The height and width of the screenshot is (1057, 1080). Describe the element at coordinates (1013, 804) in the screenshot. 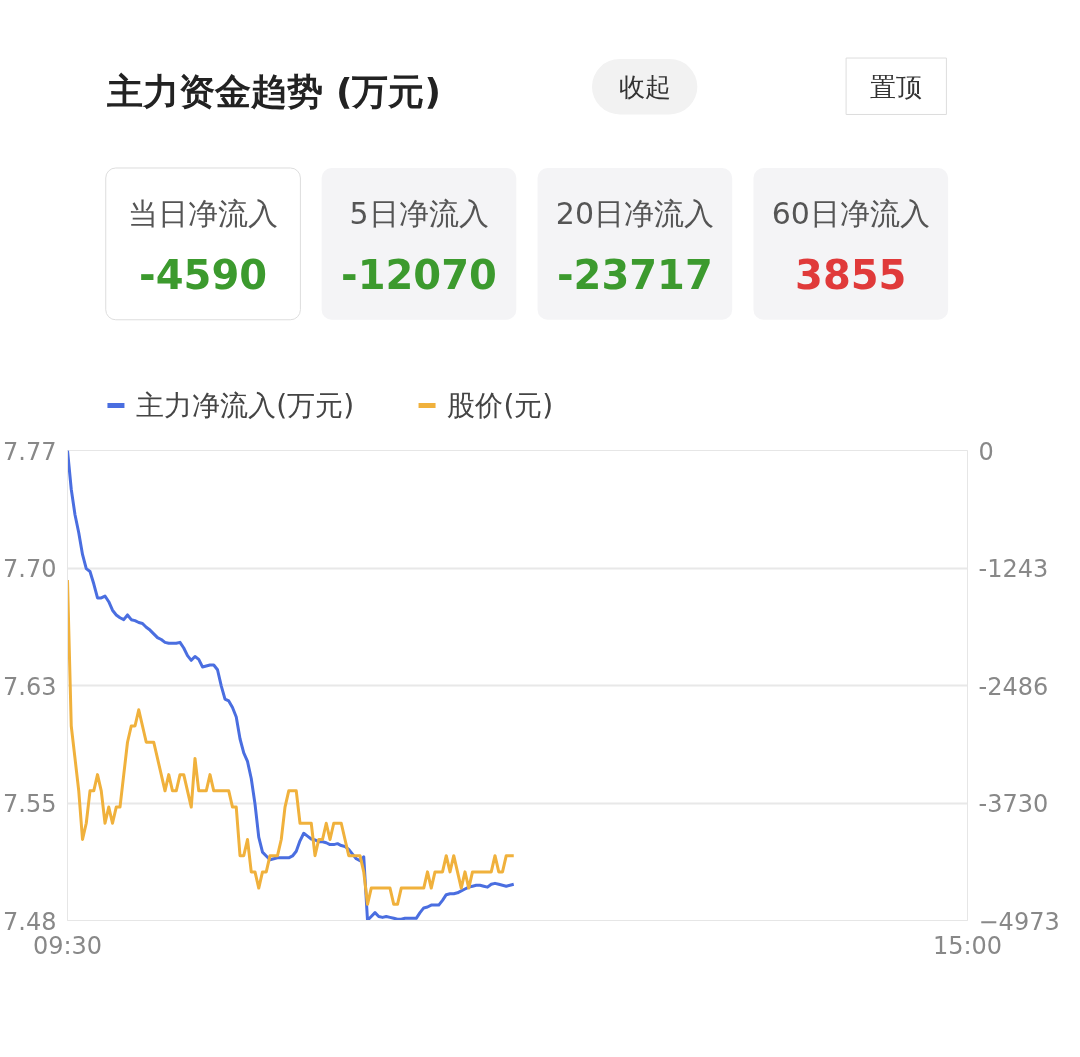

I see `y2-tick-label: -3730` at that location.